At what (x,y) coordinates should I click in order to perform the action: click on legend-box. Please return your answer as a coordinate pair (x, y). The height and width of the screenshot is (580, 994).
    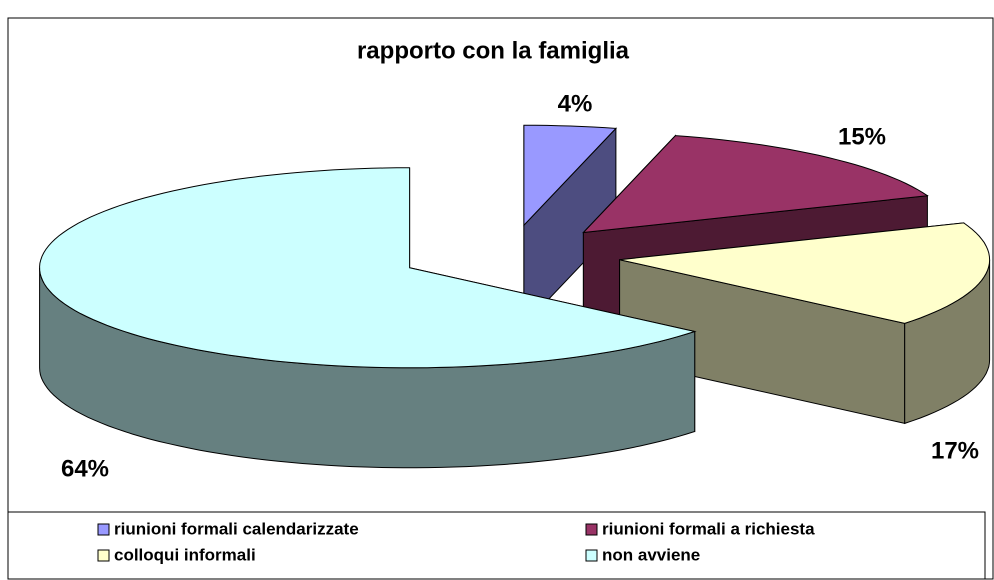
    Looking at the image, I should click on (496, 545).